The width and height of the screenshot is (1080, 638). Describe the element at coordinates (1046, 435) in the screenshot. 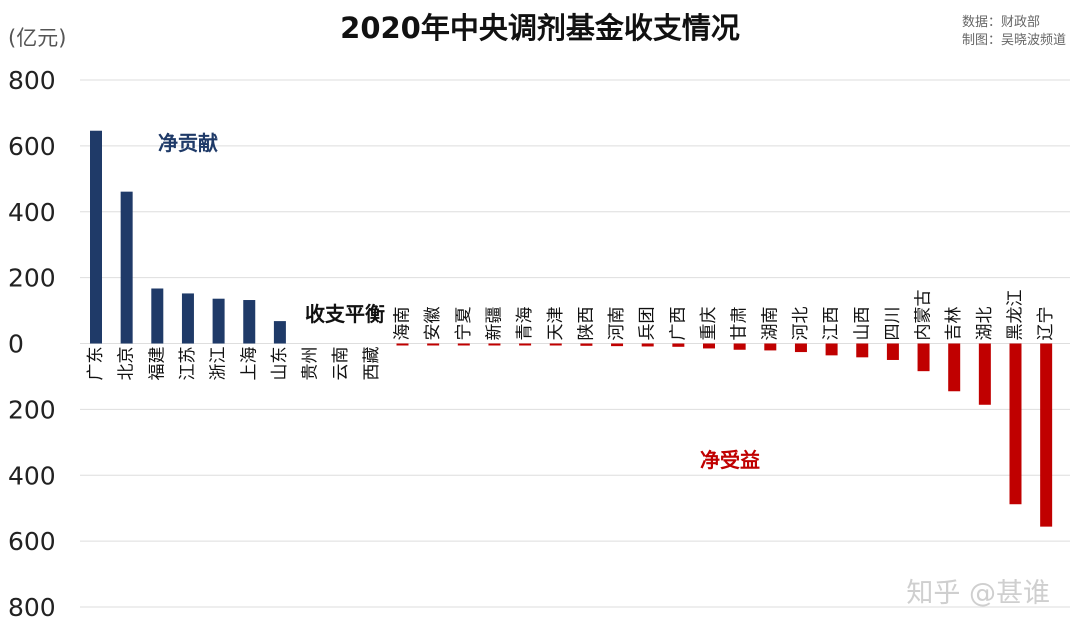

I see `bar-辽宁` at that location.